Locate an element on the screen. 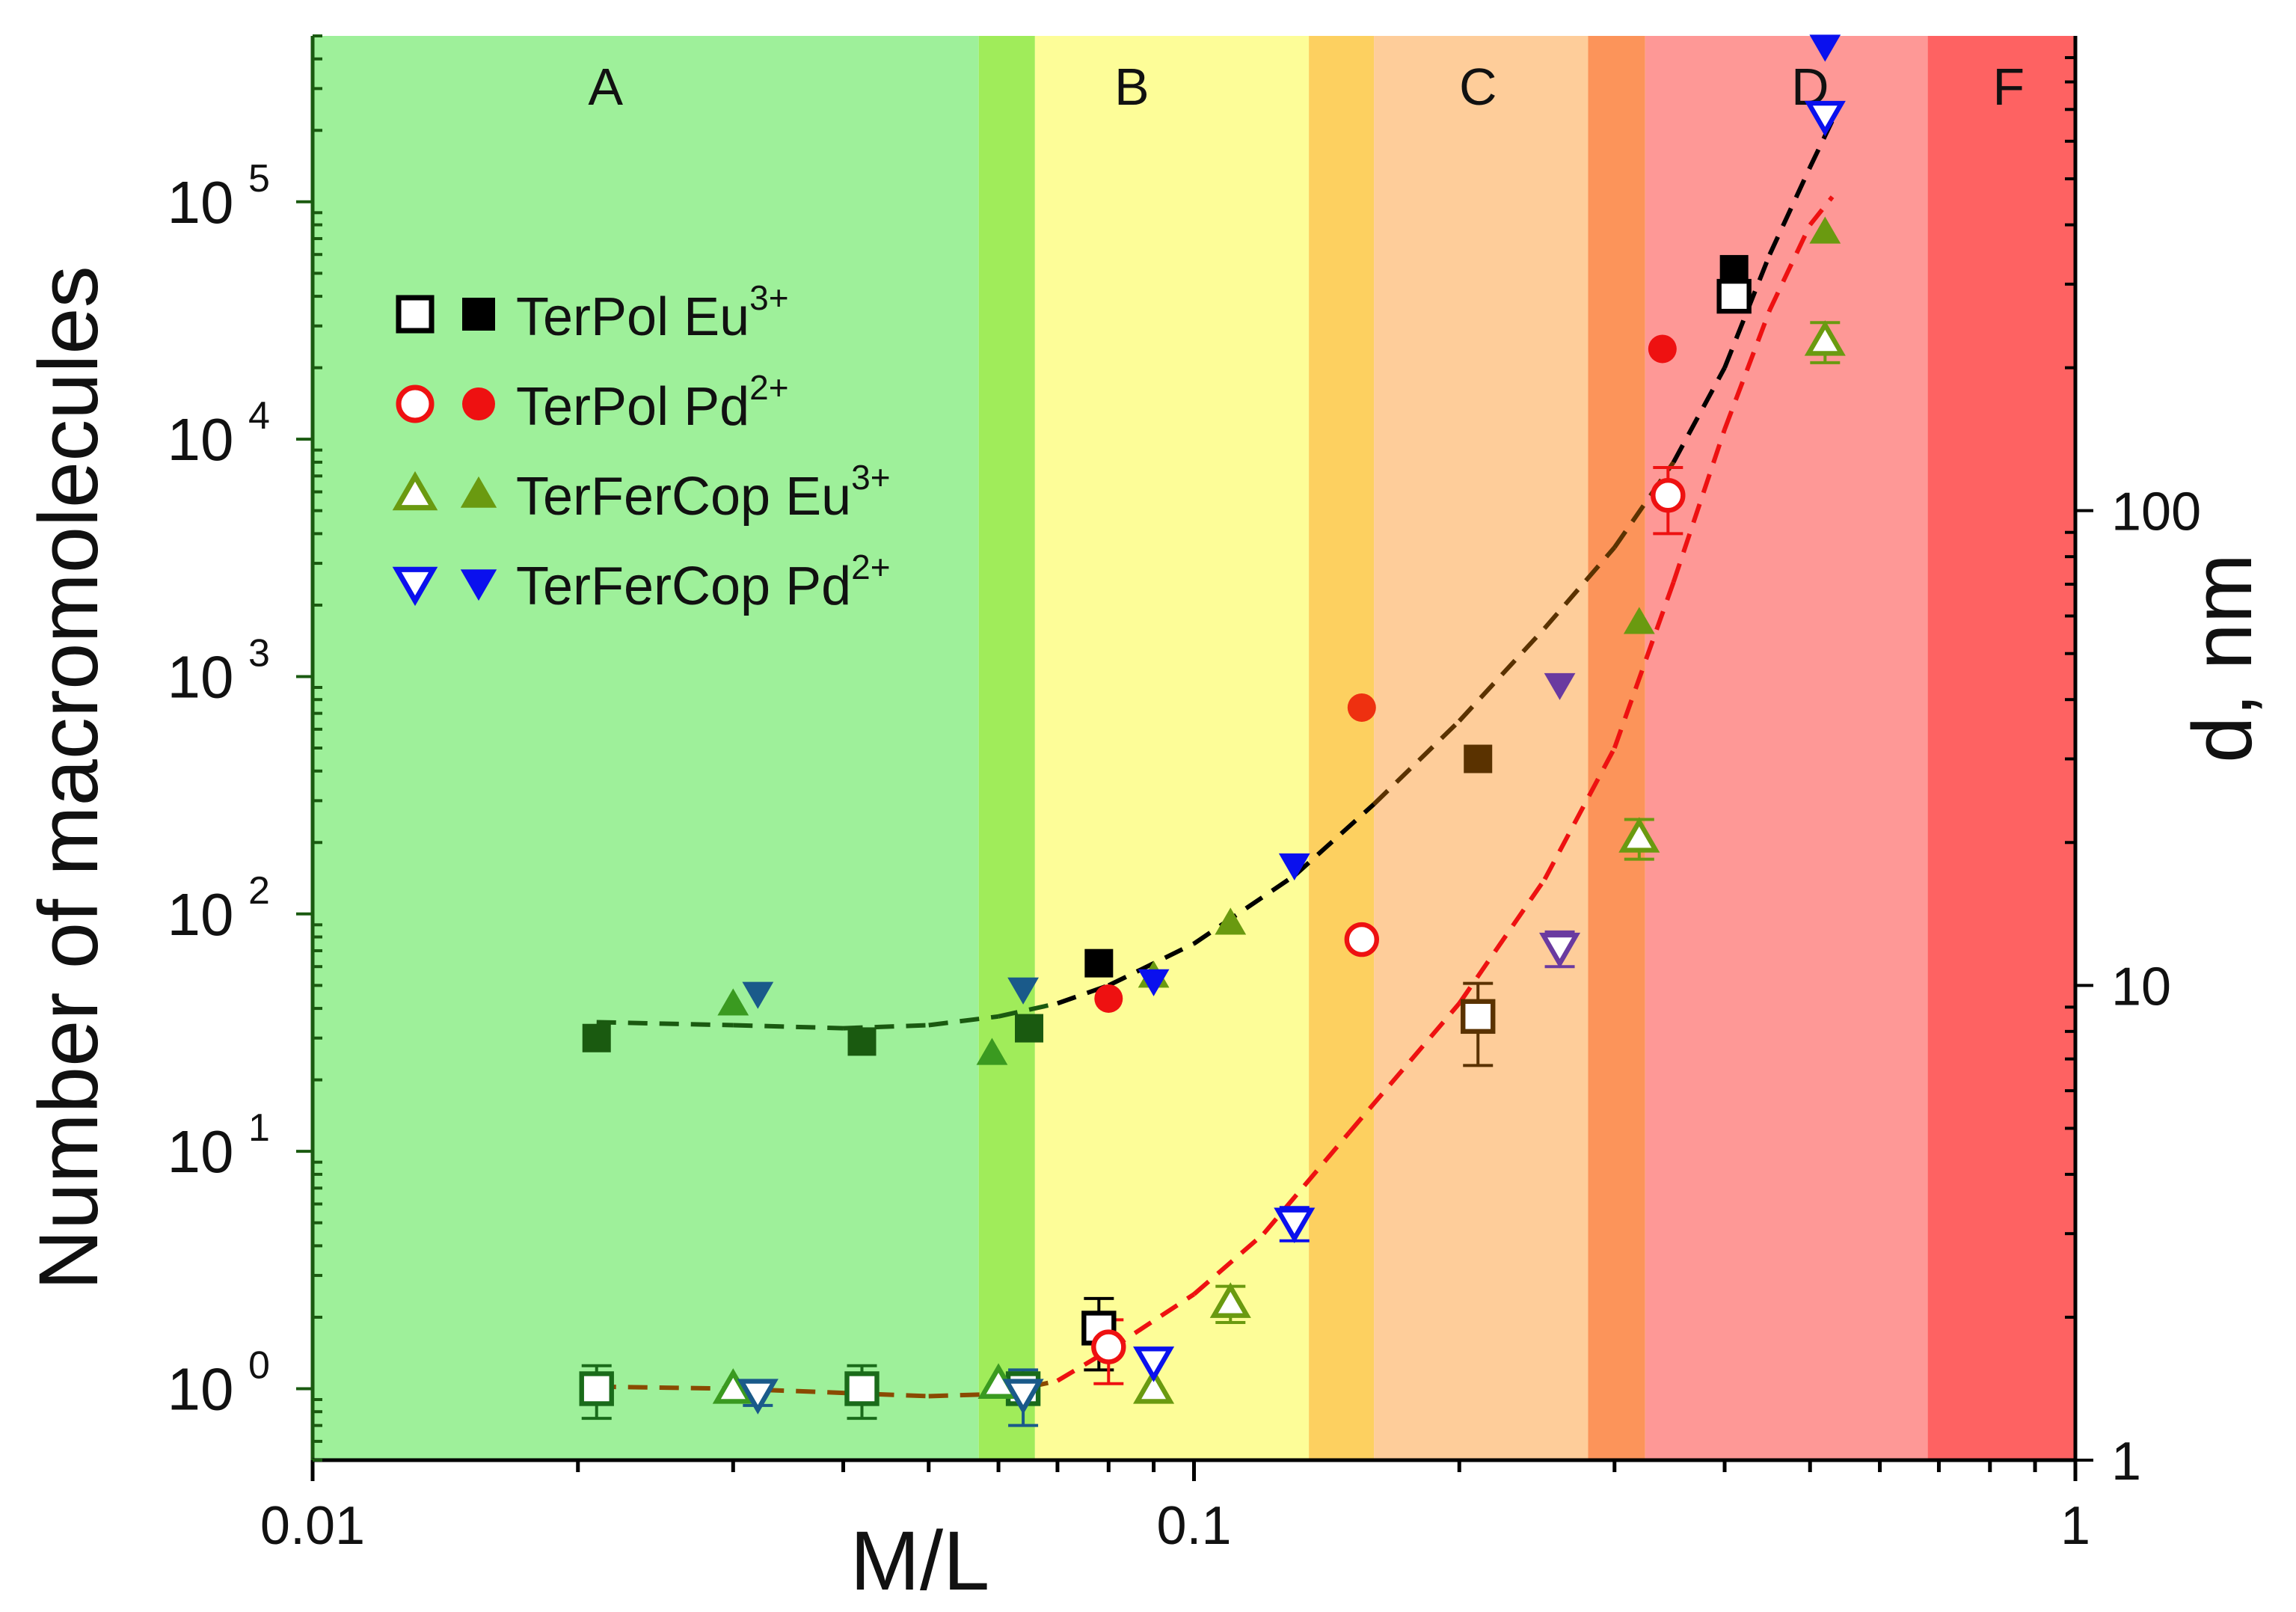  region-label-a: A is located at coordinates (605, 87).